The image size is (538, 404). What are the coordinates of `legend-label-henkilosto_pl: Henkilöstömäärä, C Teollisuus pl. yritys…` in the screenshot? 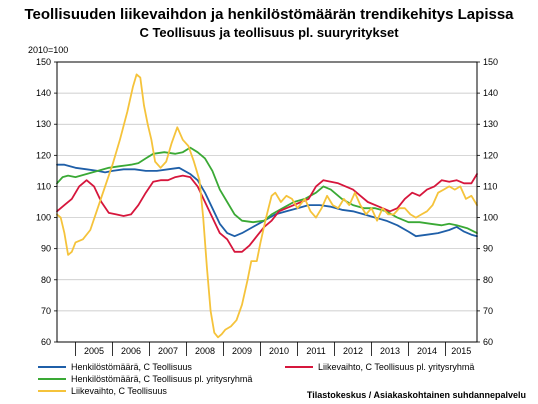 It's located at (161, 379).